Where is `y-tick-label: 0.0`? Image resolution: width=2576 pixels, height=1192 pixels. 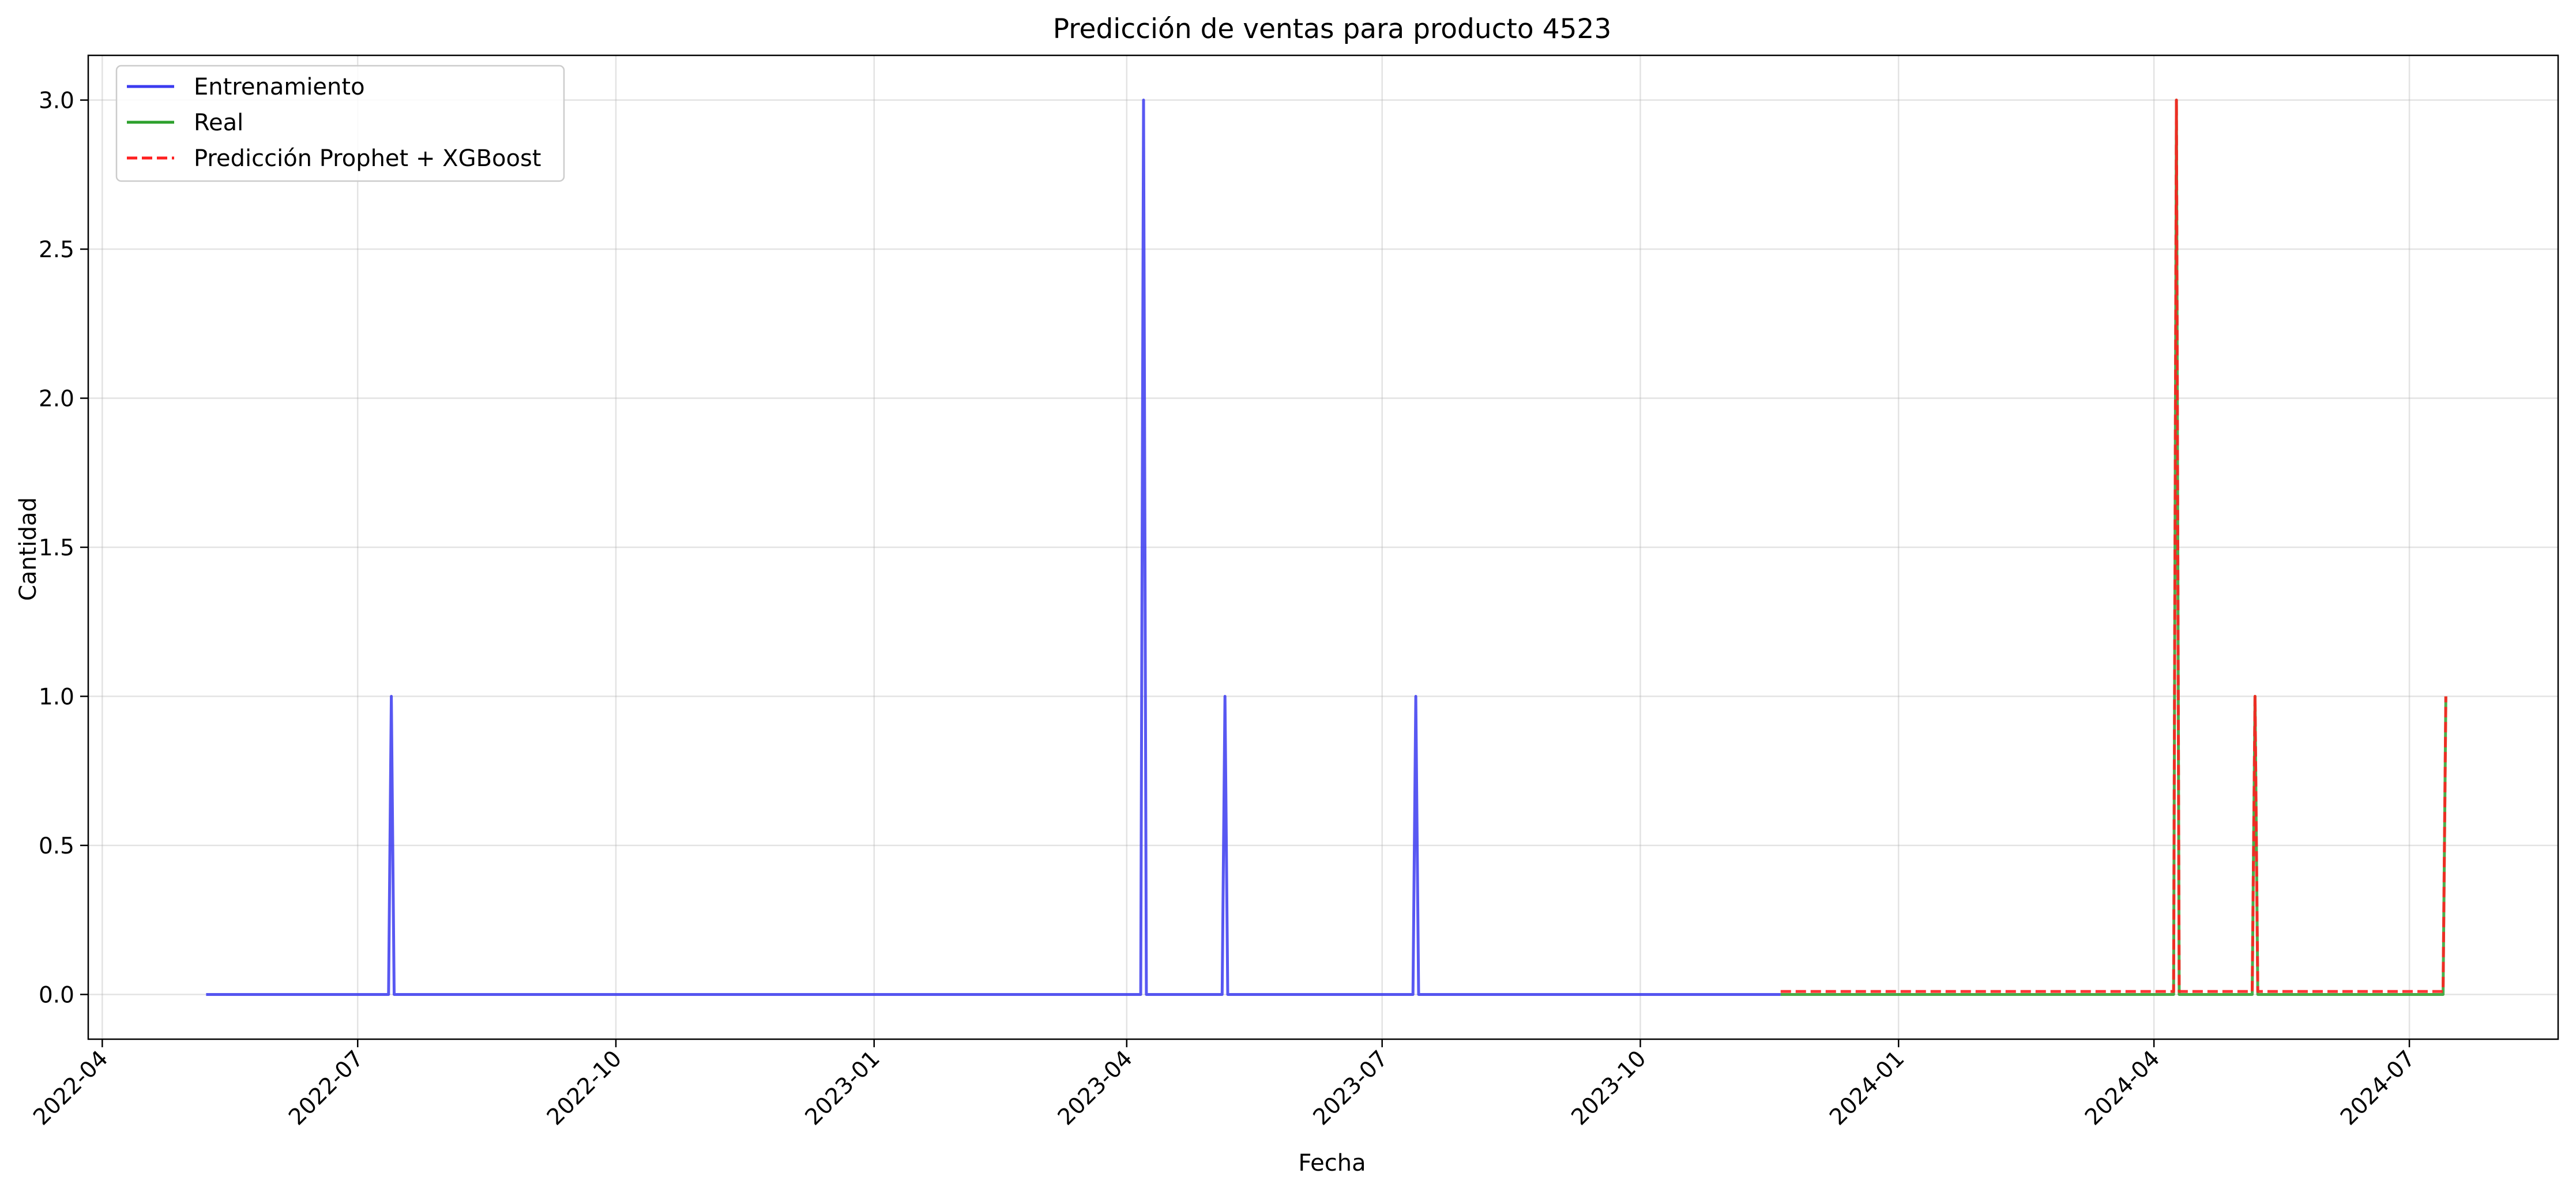 y-tick-label: 0.0 is located at coordinates (56, 995).